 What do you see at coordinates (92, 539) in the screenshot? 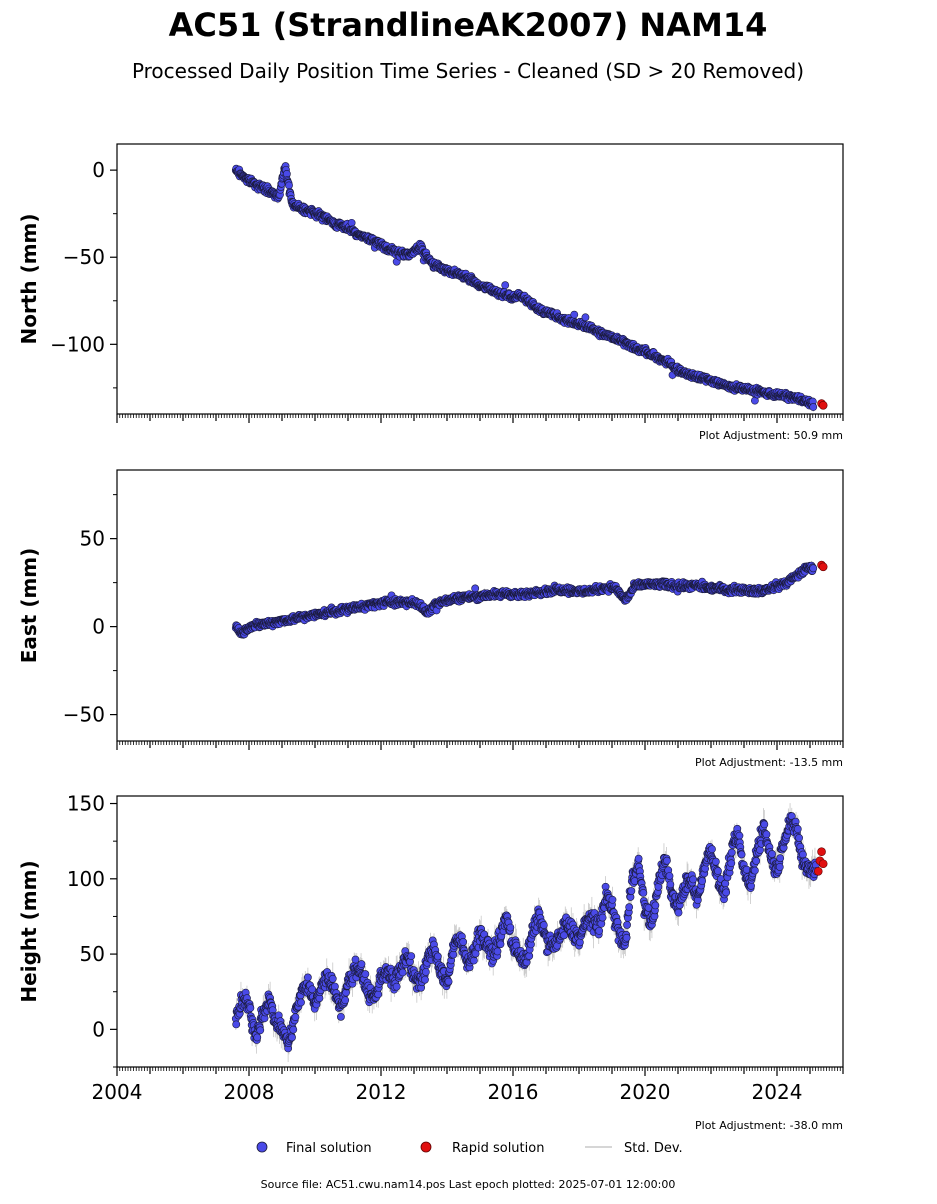
I see `y-tick-label: 50` at bounding box center [92, 539].